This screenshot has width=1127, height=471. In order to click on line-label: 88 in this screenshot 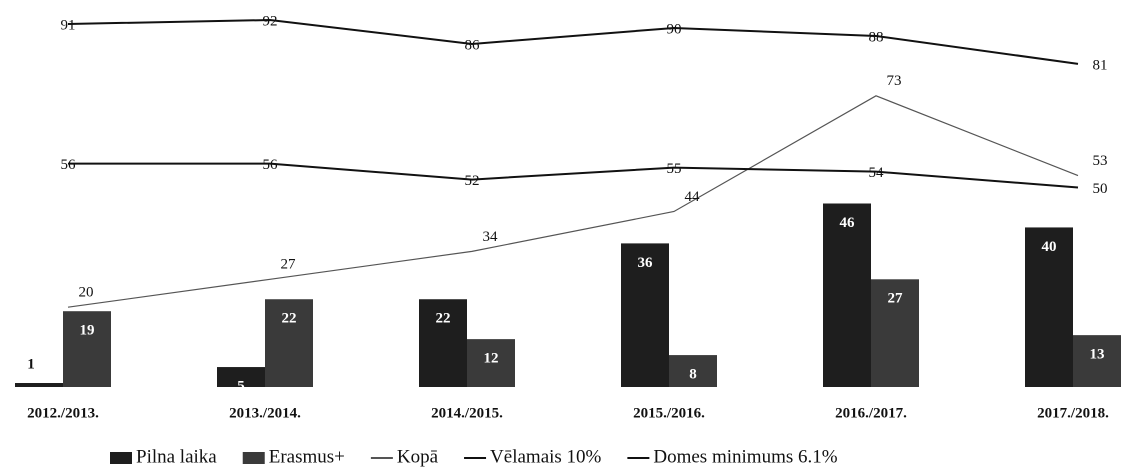, I will do `click(876, 37)`.